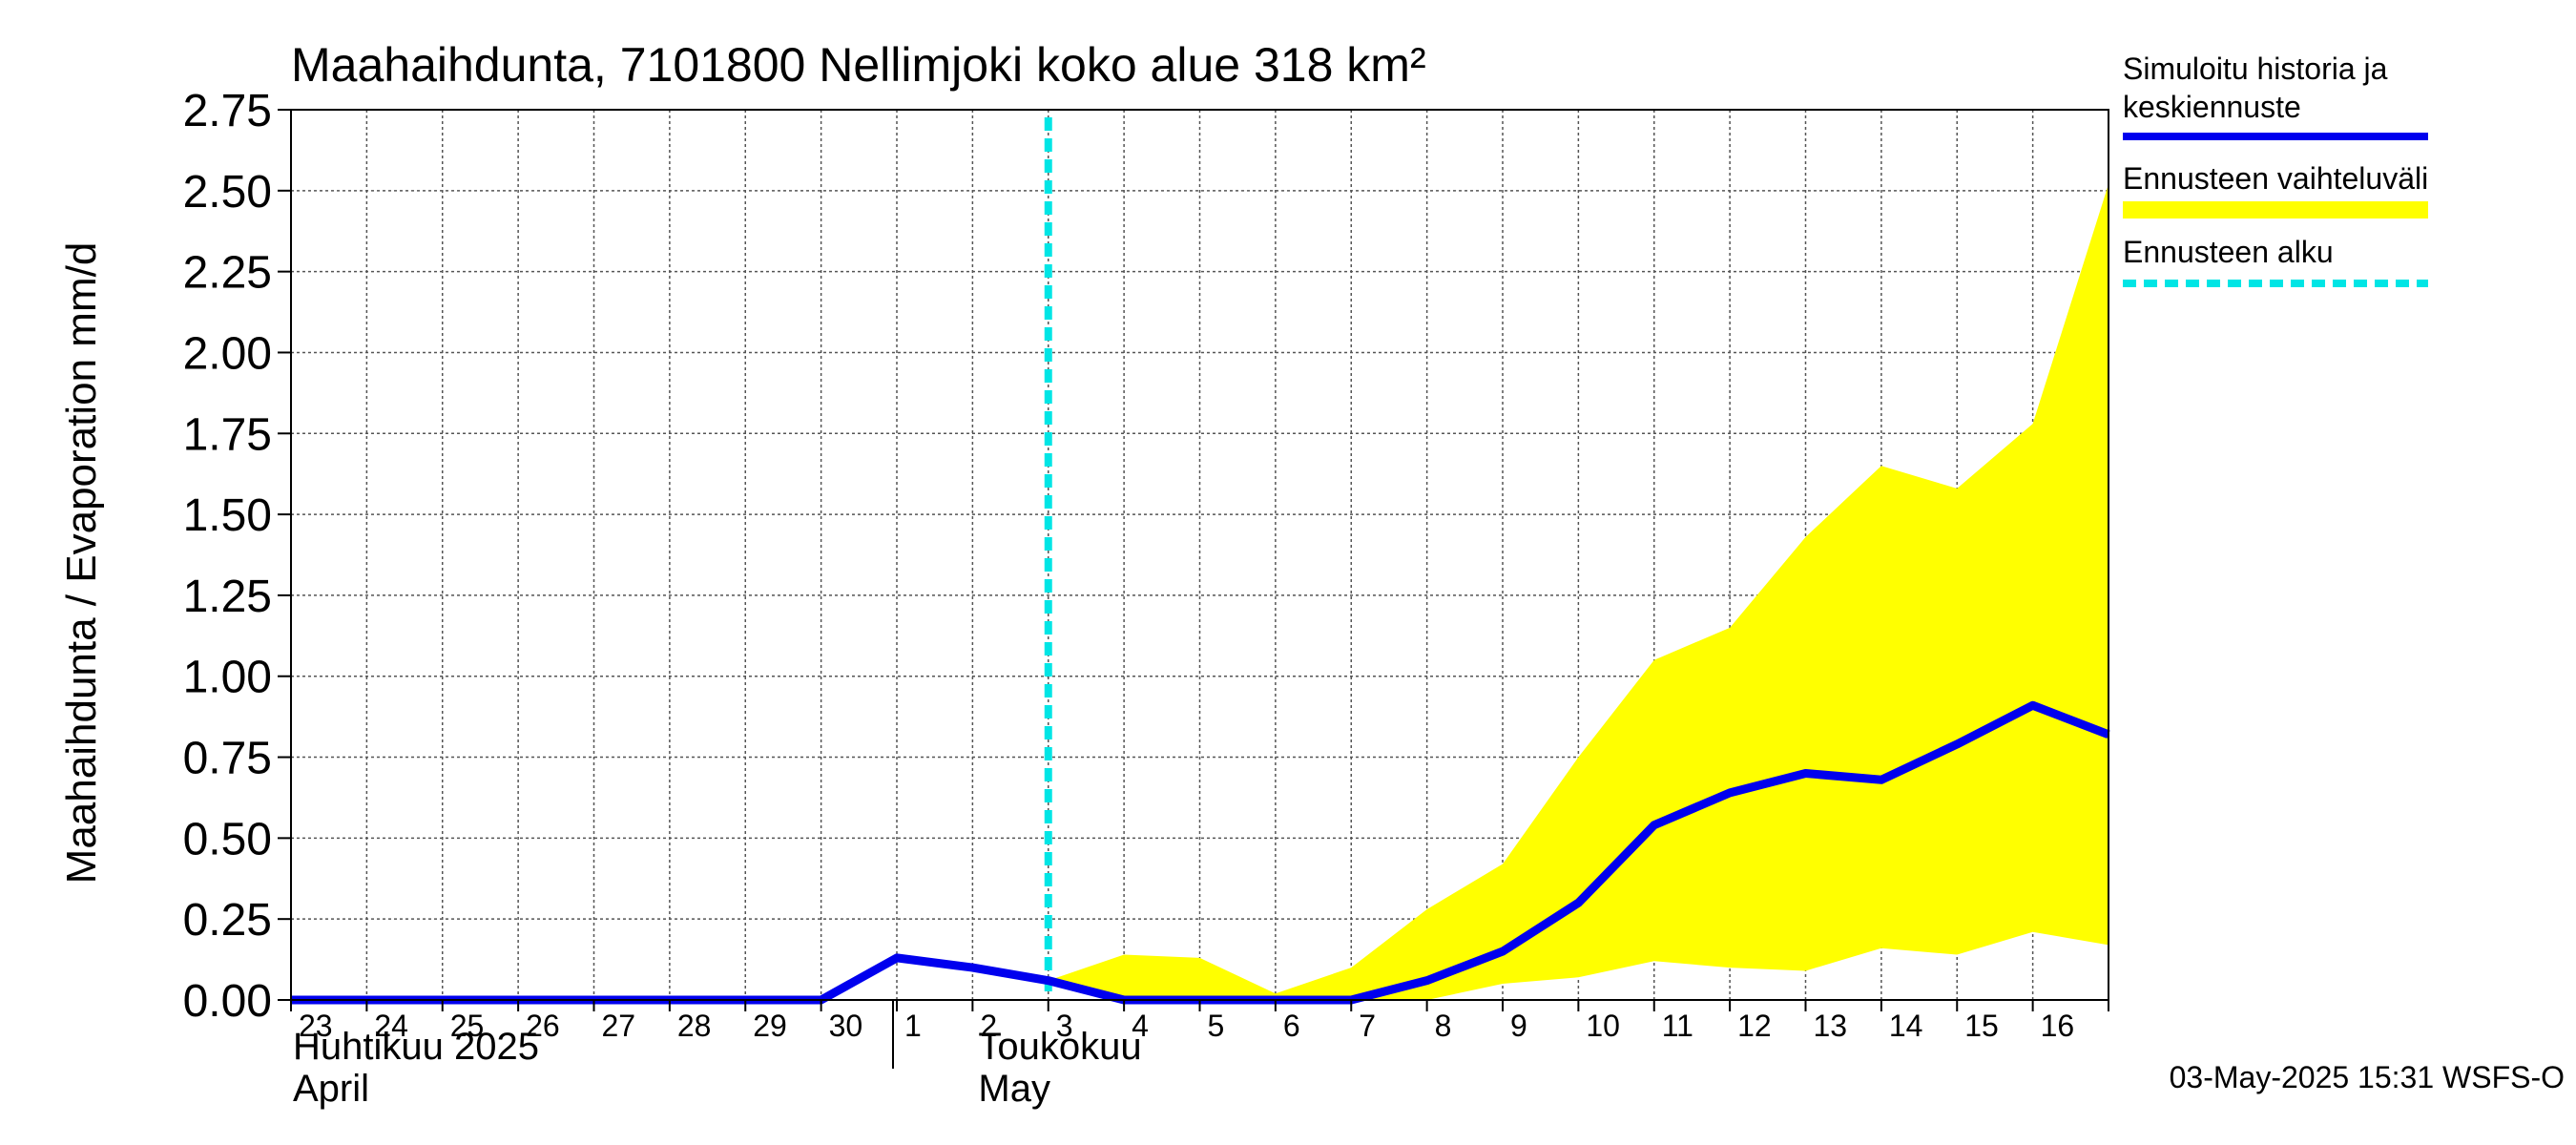  I want to click on legend-label: keskiennuste, so click(2212, 107).